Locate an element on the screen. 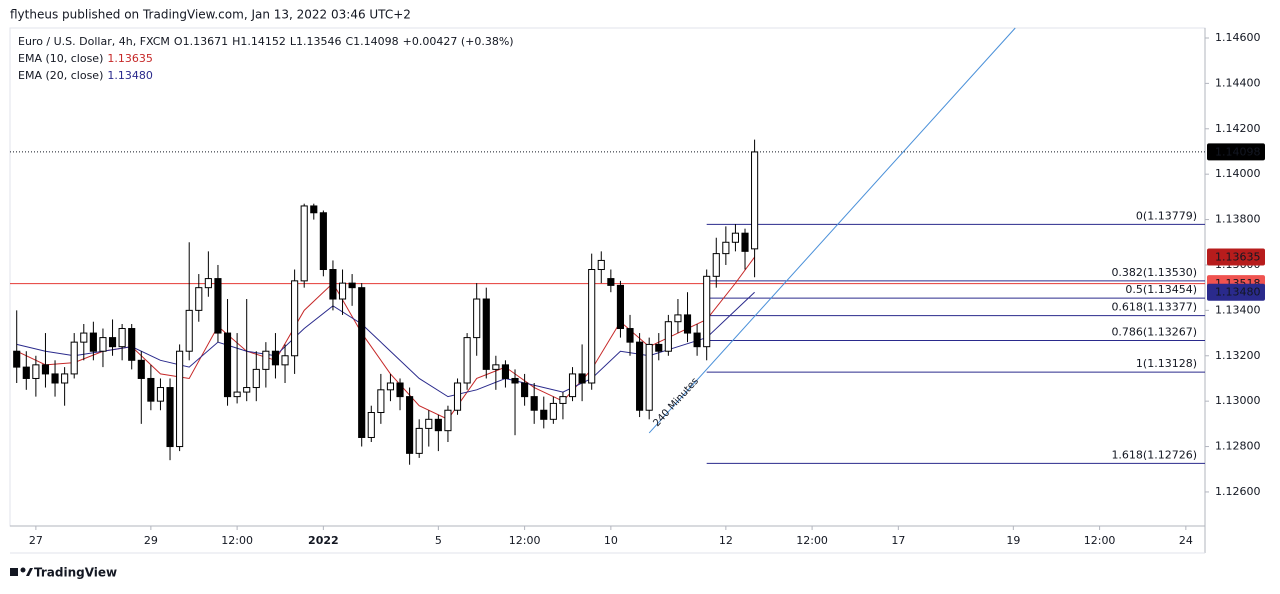 The image size is (1280, 594). y-tick-label: 1.12600 is located at coordinates (1238, 491).